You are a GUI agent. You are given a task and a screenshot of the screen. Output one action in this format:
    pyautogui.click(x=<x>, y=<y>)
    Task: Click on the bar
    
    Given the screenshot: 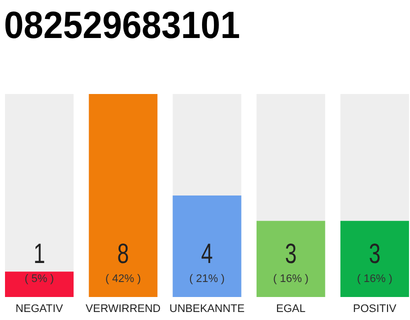 What is the action you would take?
    pyautogui.click(x=39, y=284)
    